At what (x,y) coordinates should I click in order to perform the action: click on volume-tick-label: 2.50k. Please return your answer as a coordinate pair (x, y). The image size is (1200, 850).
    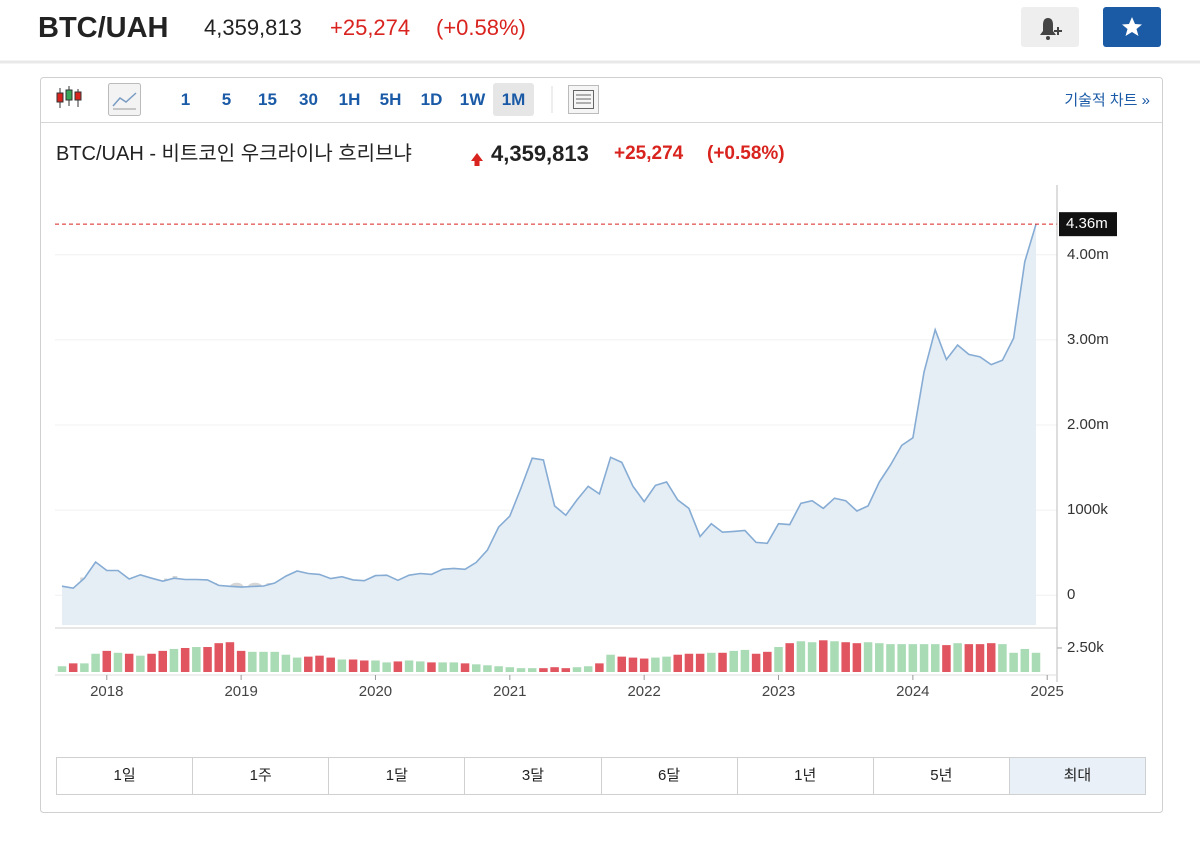
    Looking at the image, I should click on (1085, 647).